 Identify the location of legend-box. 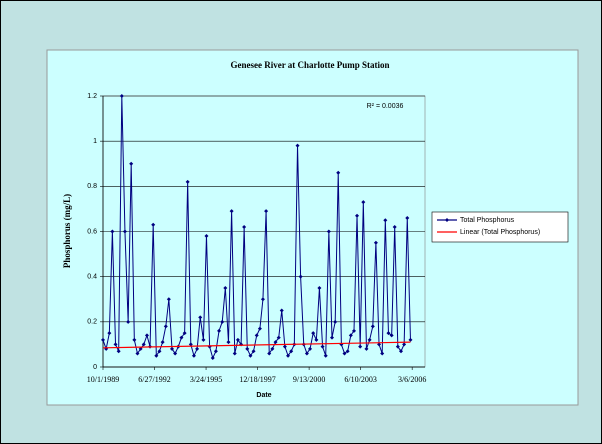
(500, 227).